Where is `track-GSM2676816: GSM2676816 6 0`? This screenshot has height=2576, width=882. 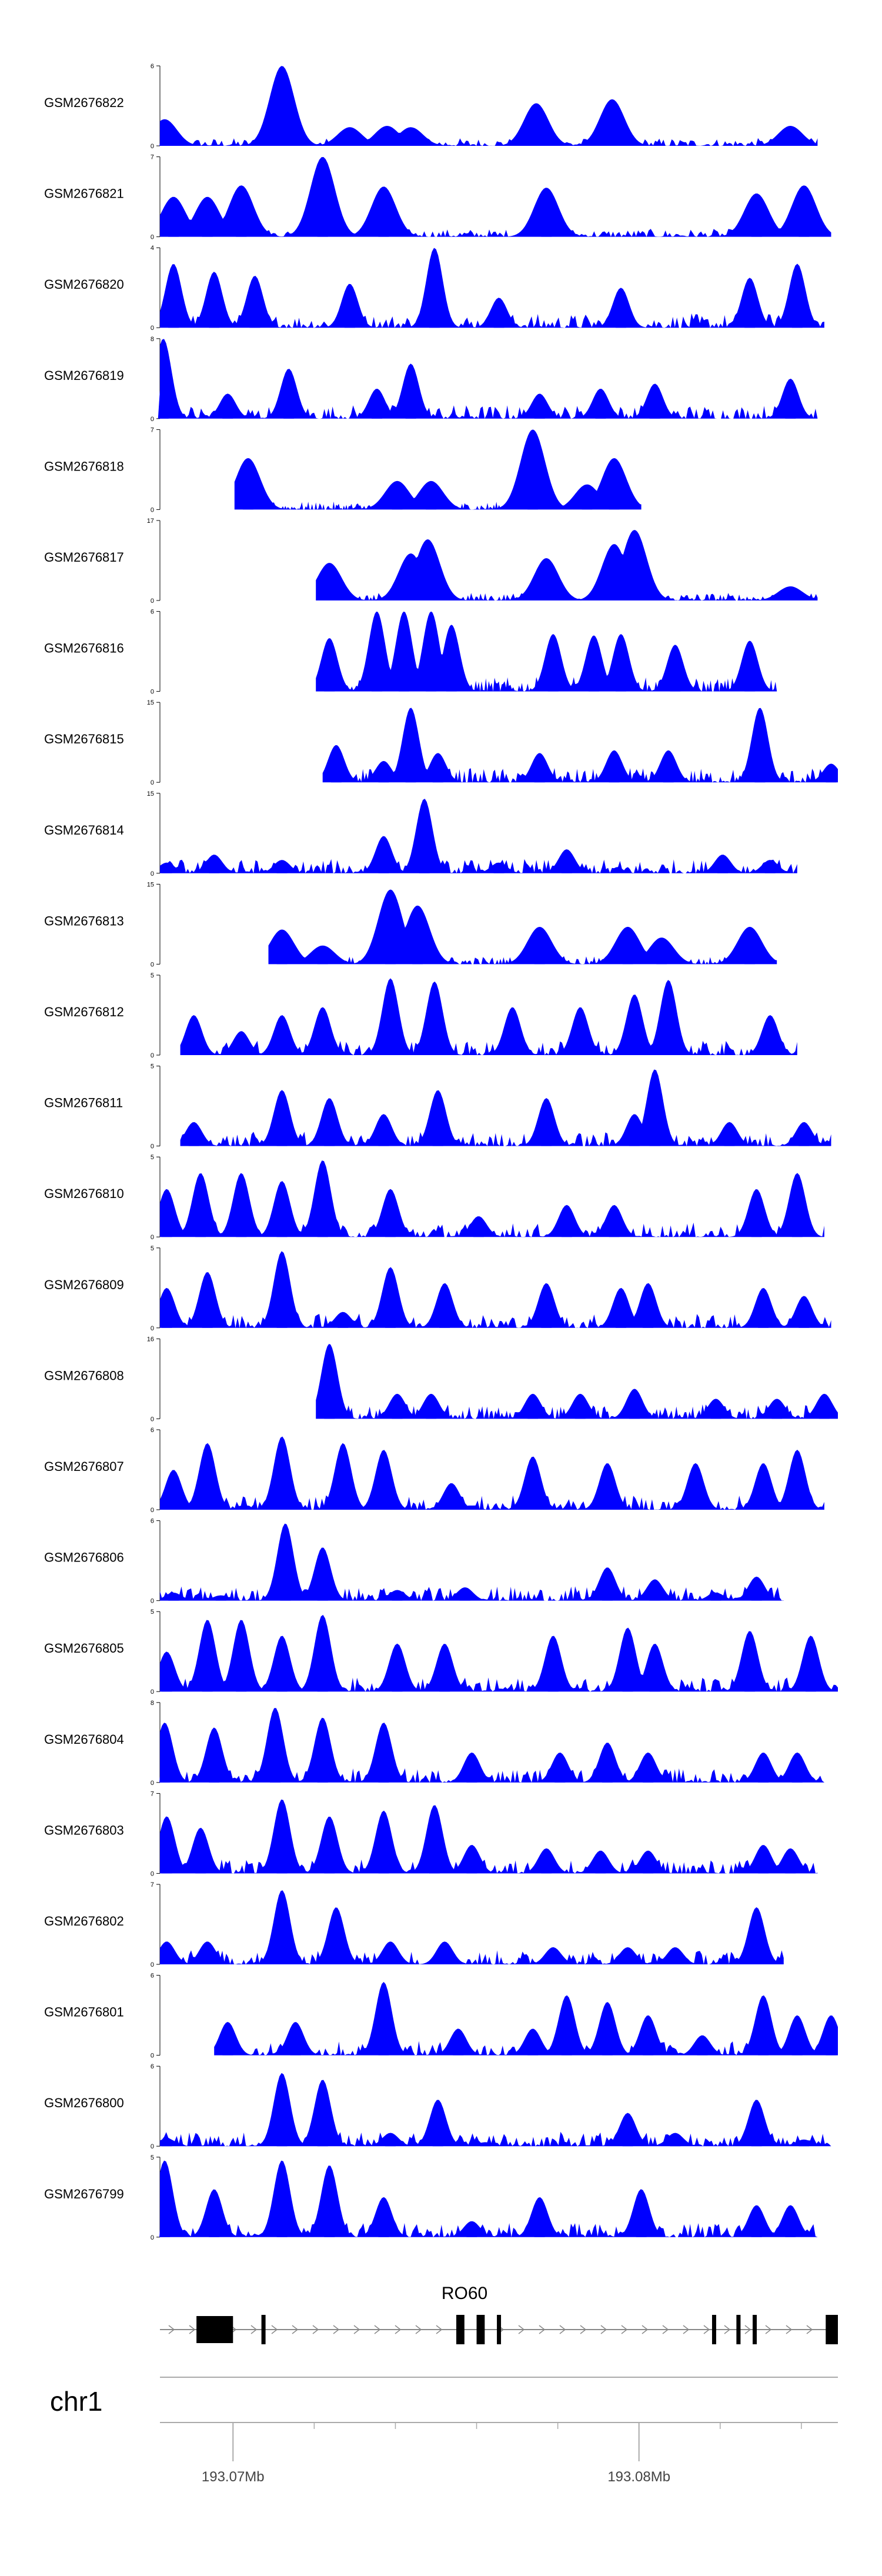
track-GSM2676816: GSM2676816 6 0 is located at coordinates (410, 652).